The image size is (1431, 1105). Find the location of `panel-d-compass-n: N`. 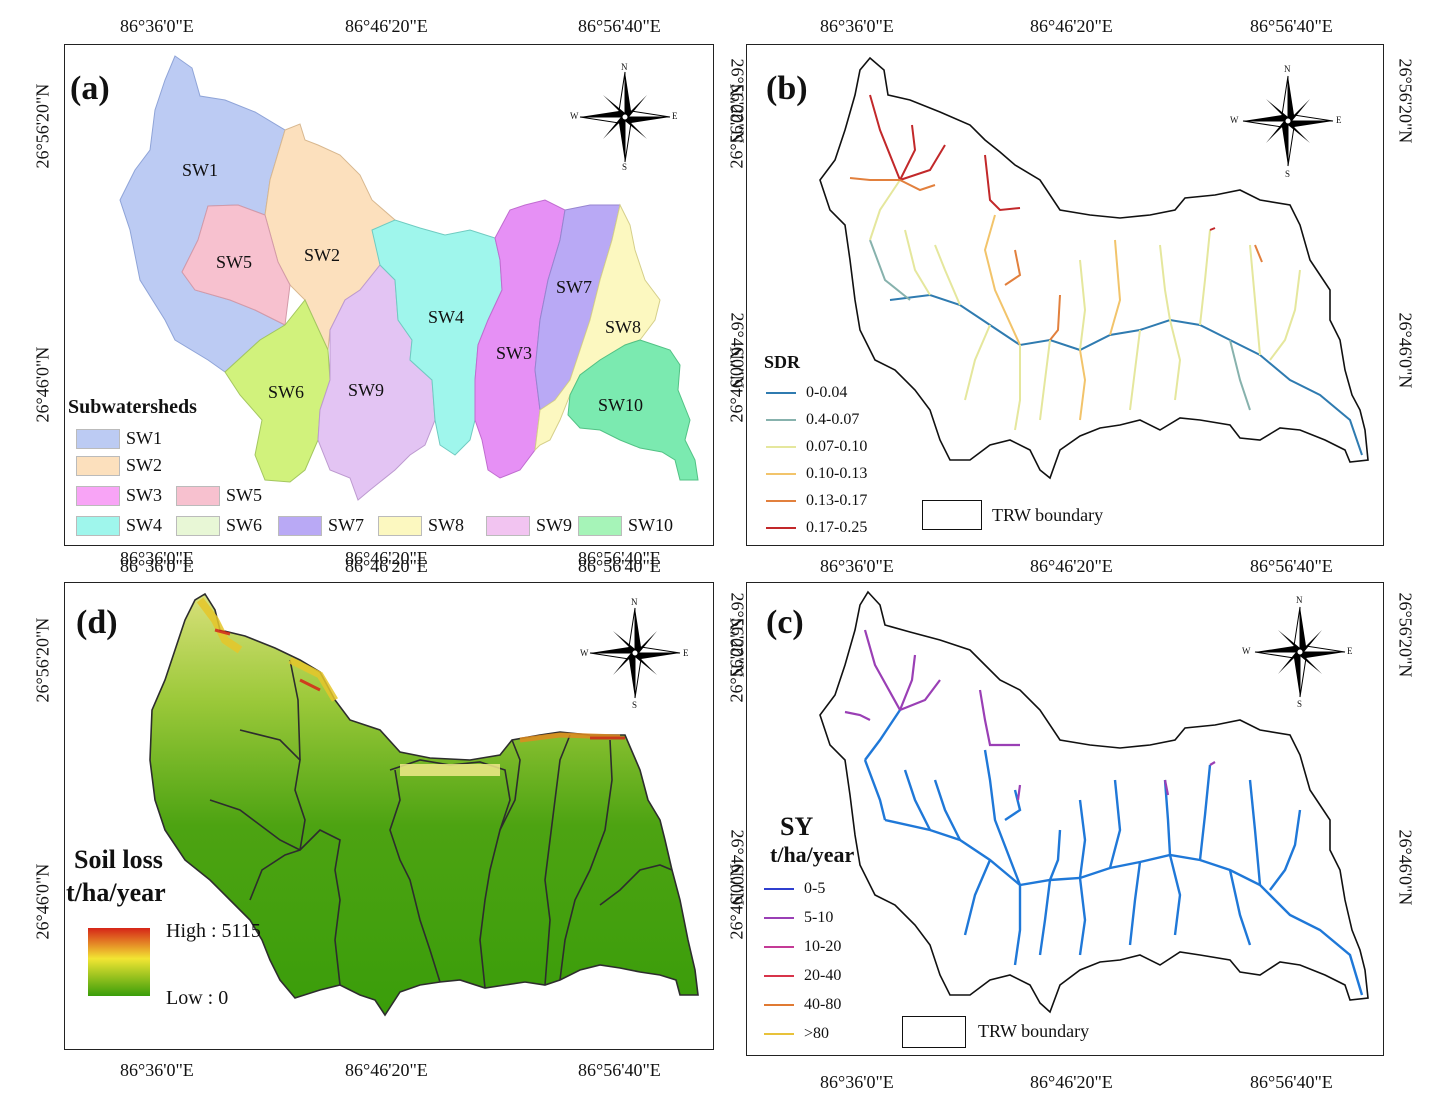

panel-d-compass-n: N is located at coordinates (634, 602).